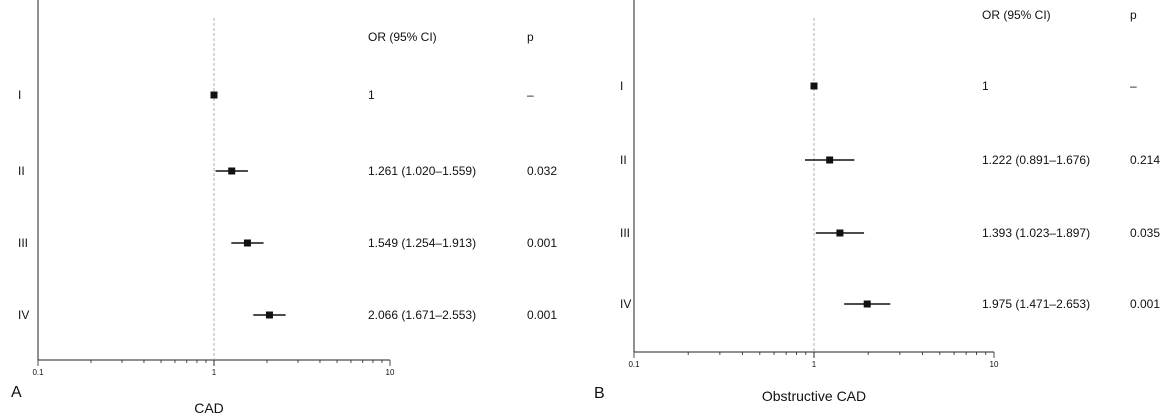 The width and height of the screenshot is (1171, 417). Describe the element at coordinates (542, 171) in the screenshot. I see `p-value: 0.032` at that location.